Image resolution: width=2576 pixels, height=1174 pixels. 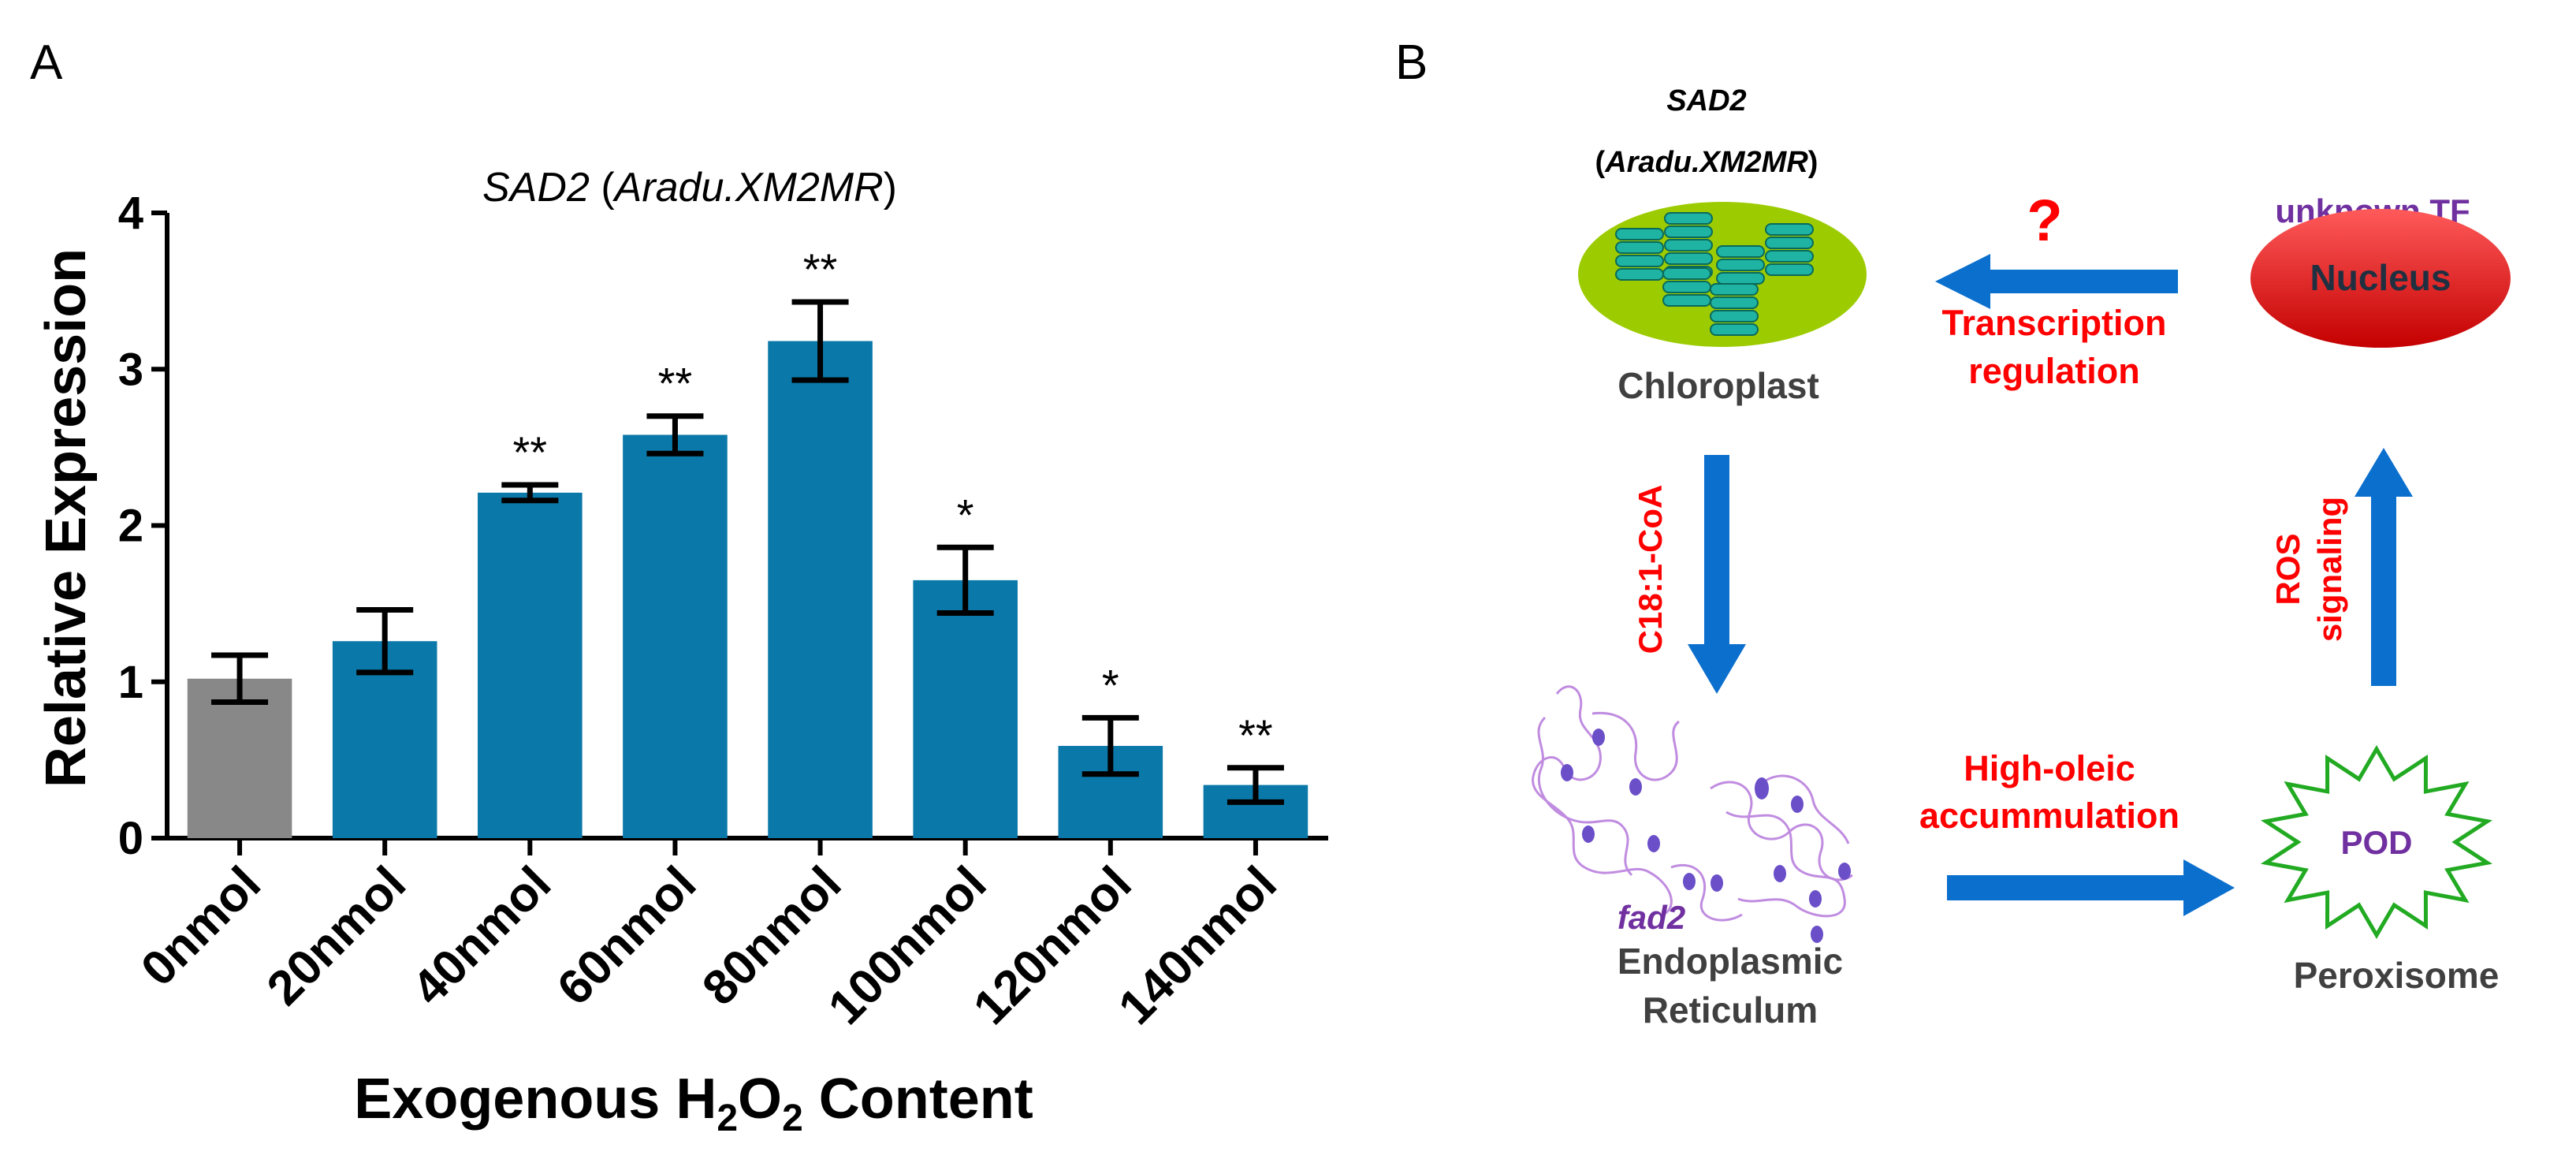 What do you see at coordinates (965, 514) in the screenshot?
I see `significance-marker-100nmol: *` at bounding box center [965, 514].